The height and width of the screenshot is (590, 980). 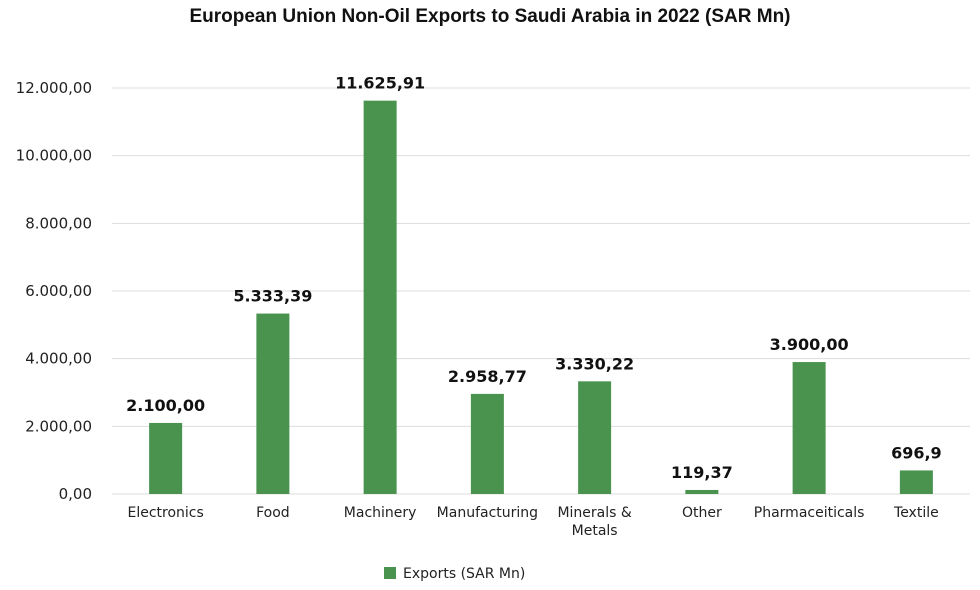 I want to click on y-tick-label: 2.000,00, so click(x=58, y=426).